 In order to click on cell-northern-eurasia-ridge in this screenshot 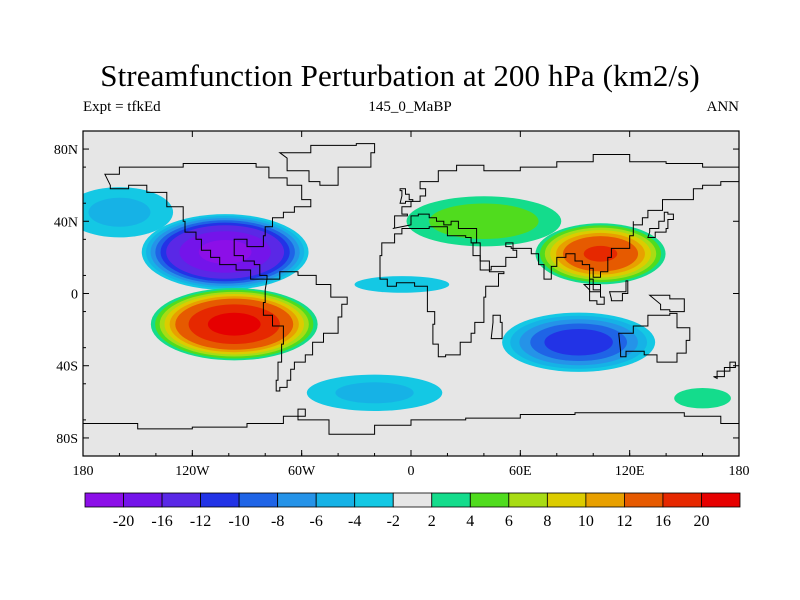, I will do `click(484, 221)`.